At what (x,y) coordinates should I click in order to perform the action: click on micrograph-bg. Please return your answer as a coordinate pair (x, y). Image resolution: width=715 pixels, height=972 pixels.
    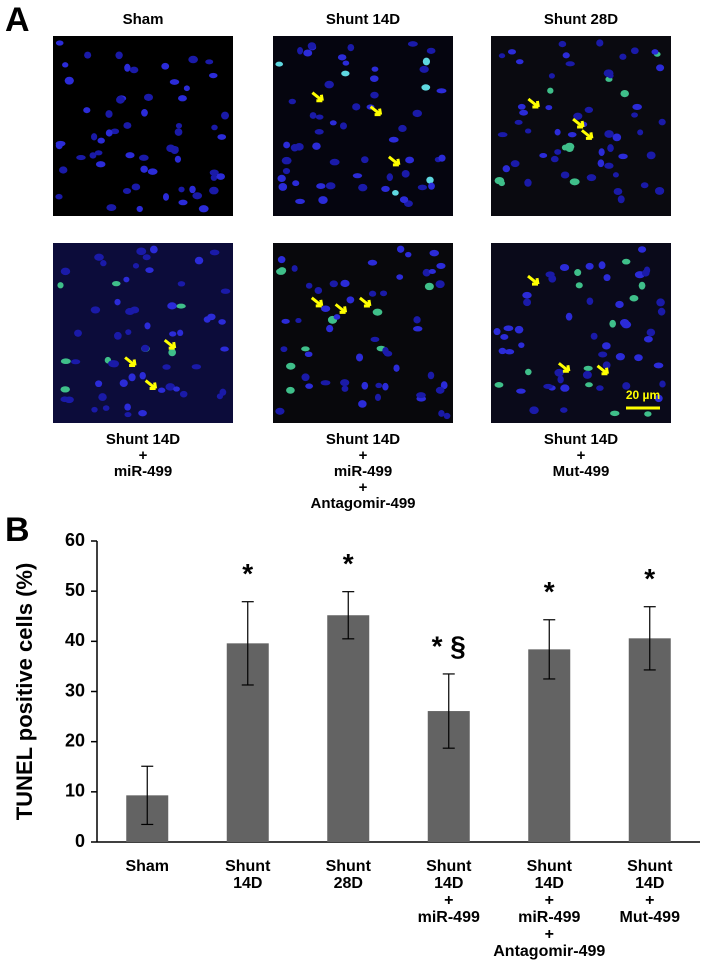
    Looking at the image, I should click on (143, 333).